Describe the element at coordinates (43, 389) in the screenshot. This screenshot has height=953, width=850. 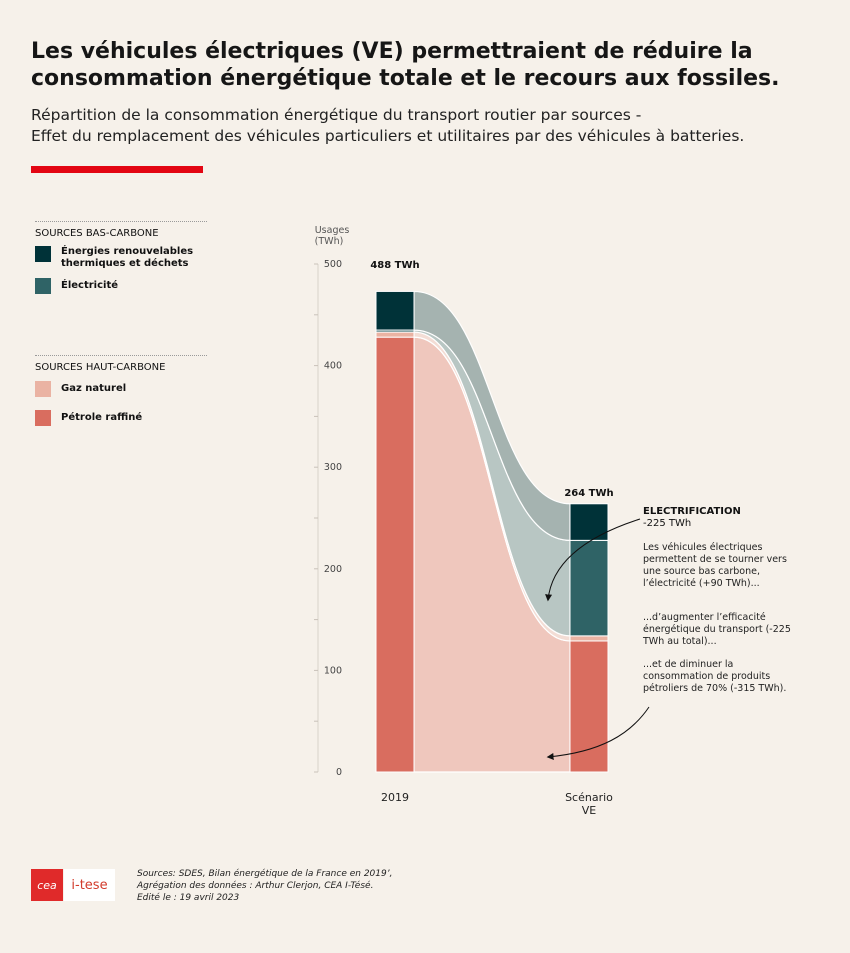
I see `legend-swatch-natural-gas` at that location.